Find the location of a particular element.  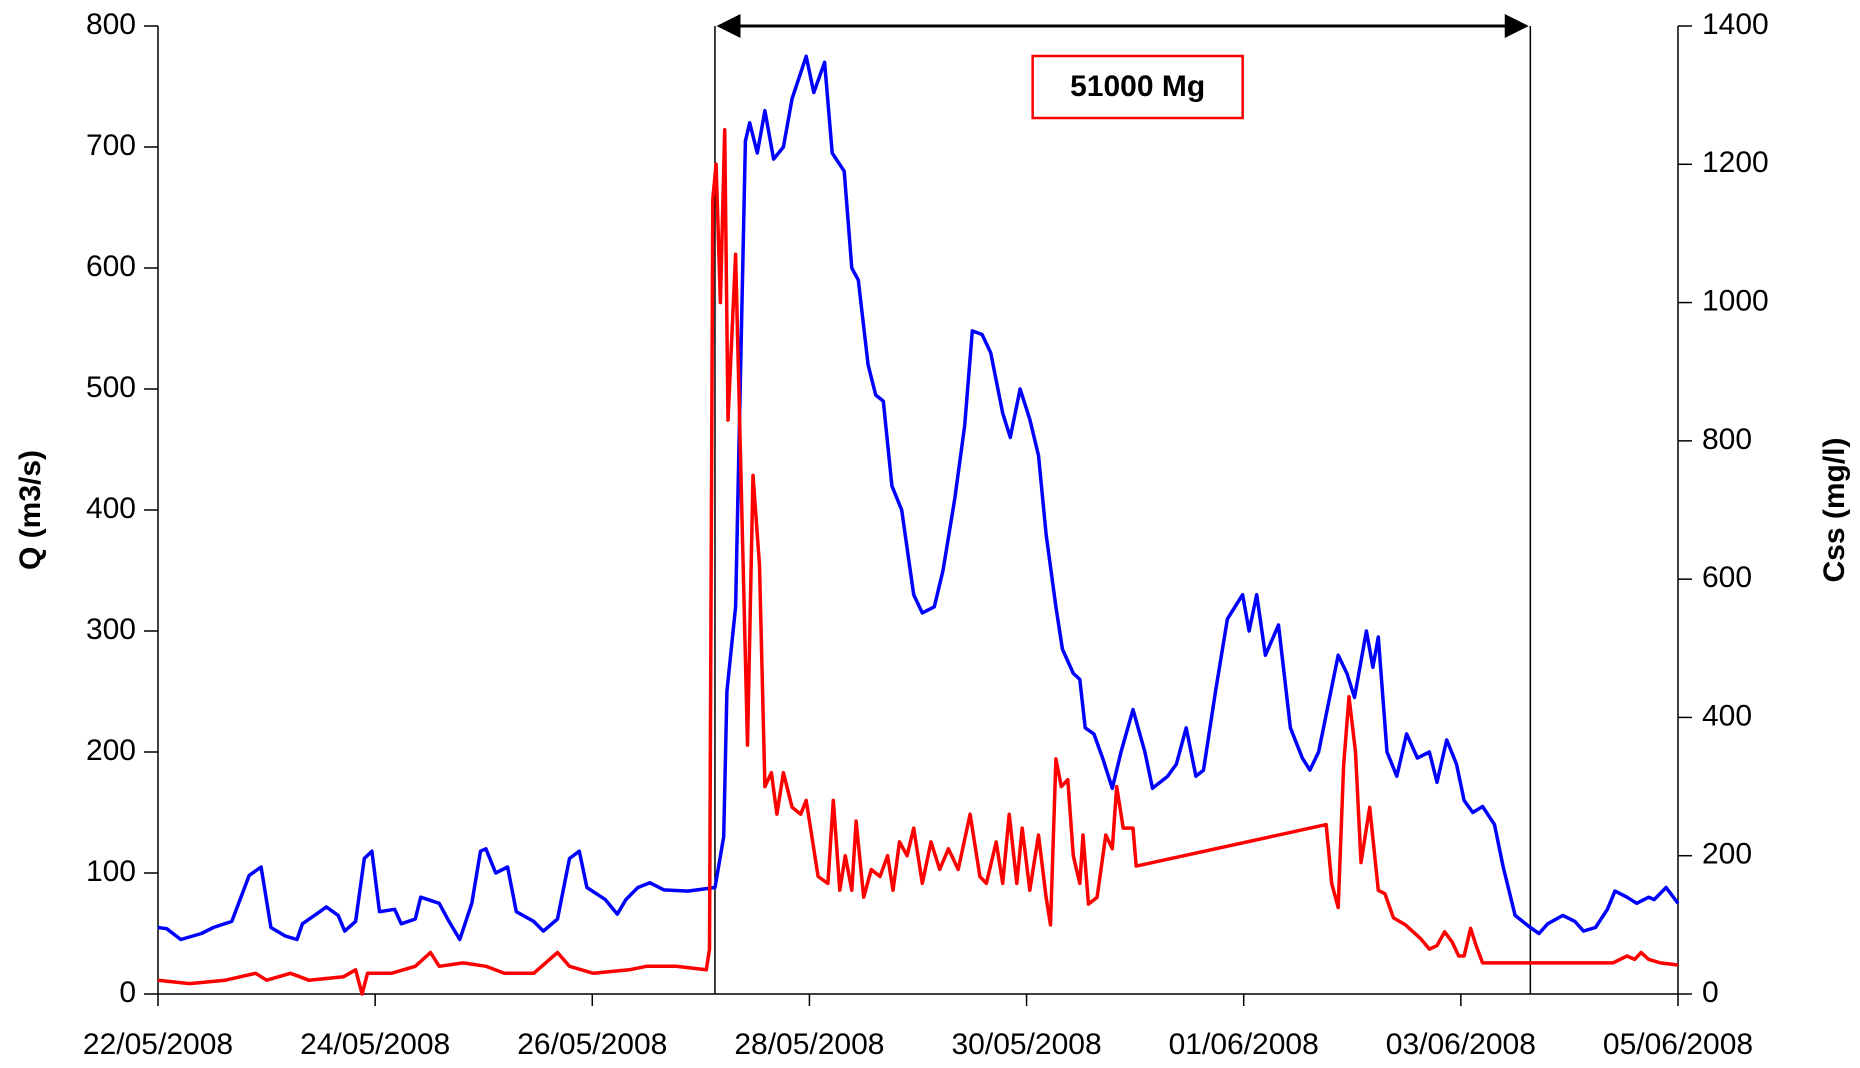

y2-tick-label: 0 is located at coordinates (1710, 992).